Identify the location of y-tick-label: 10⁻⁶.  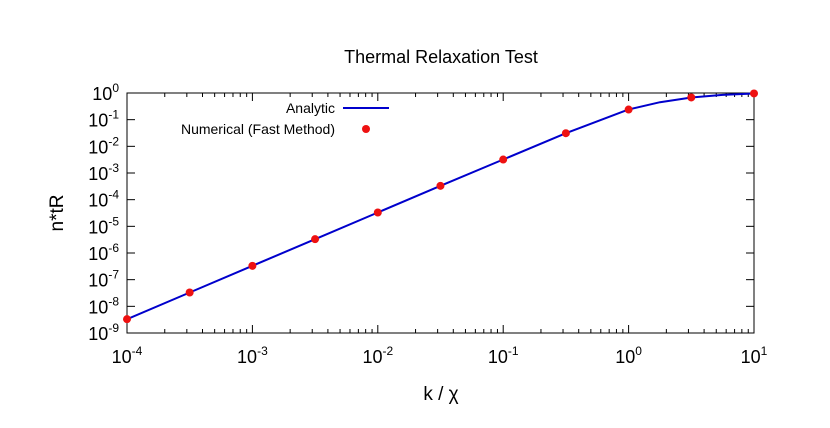
(103, 252).